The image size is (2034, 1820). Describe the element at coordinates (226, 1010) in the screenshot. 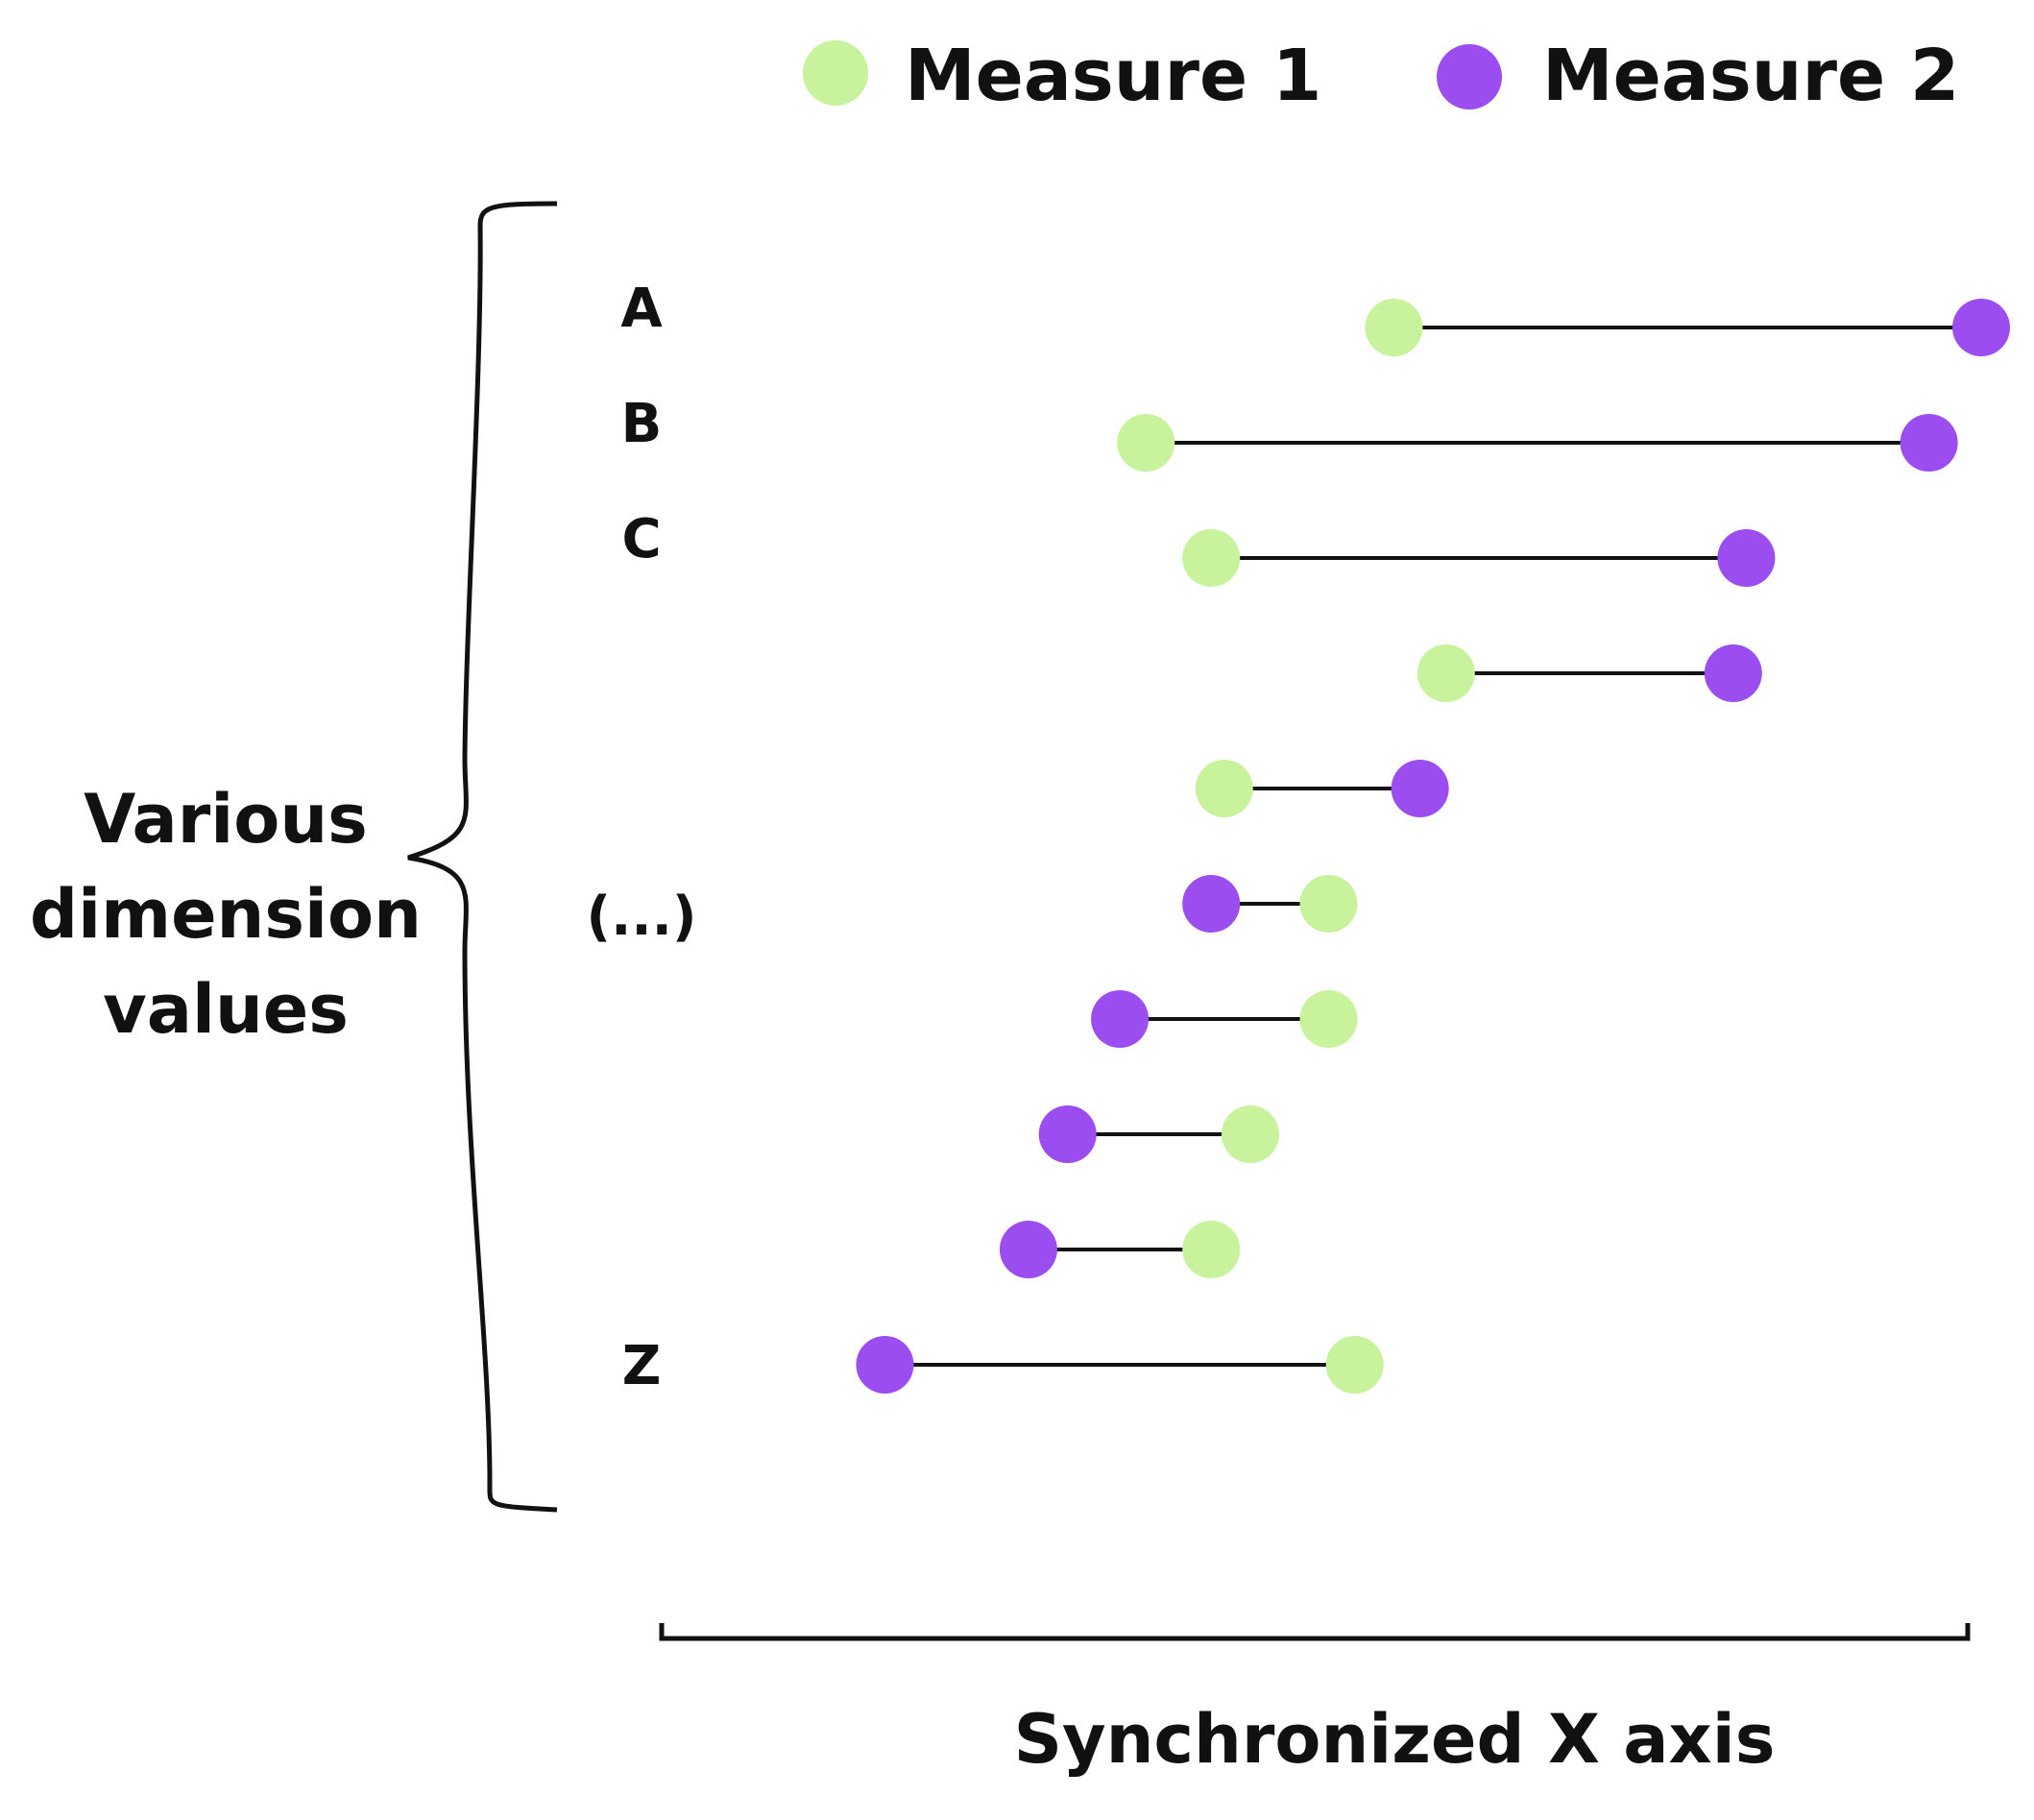

I see `side-label-line-3: values` at that location.